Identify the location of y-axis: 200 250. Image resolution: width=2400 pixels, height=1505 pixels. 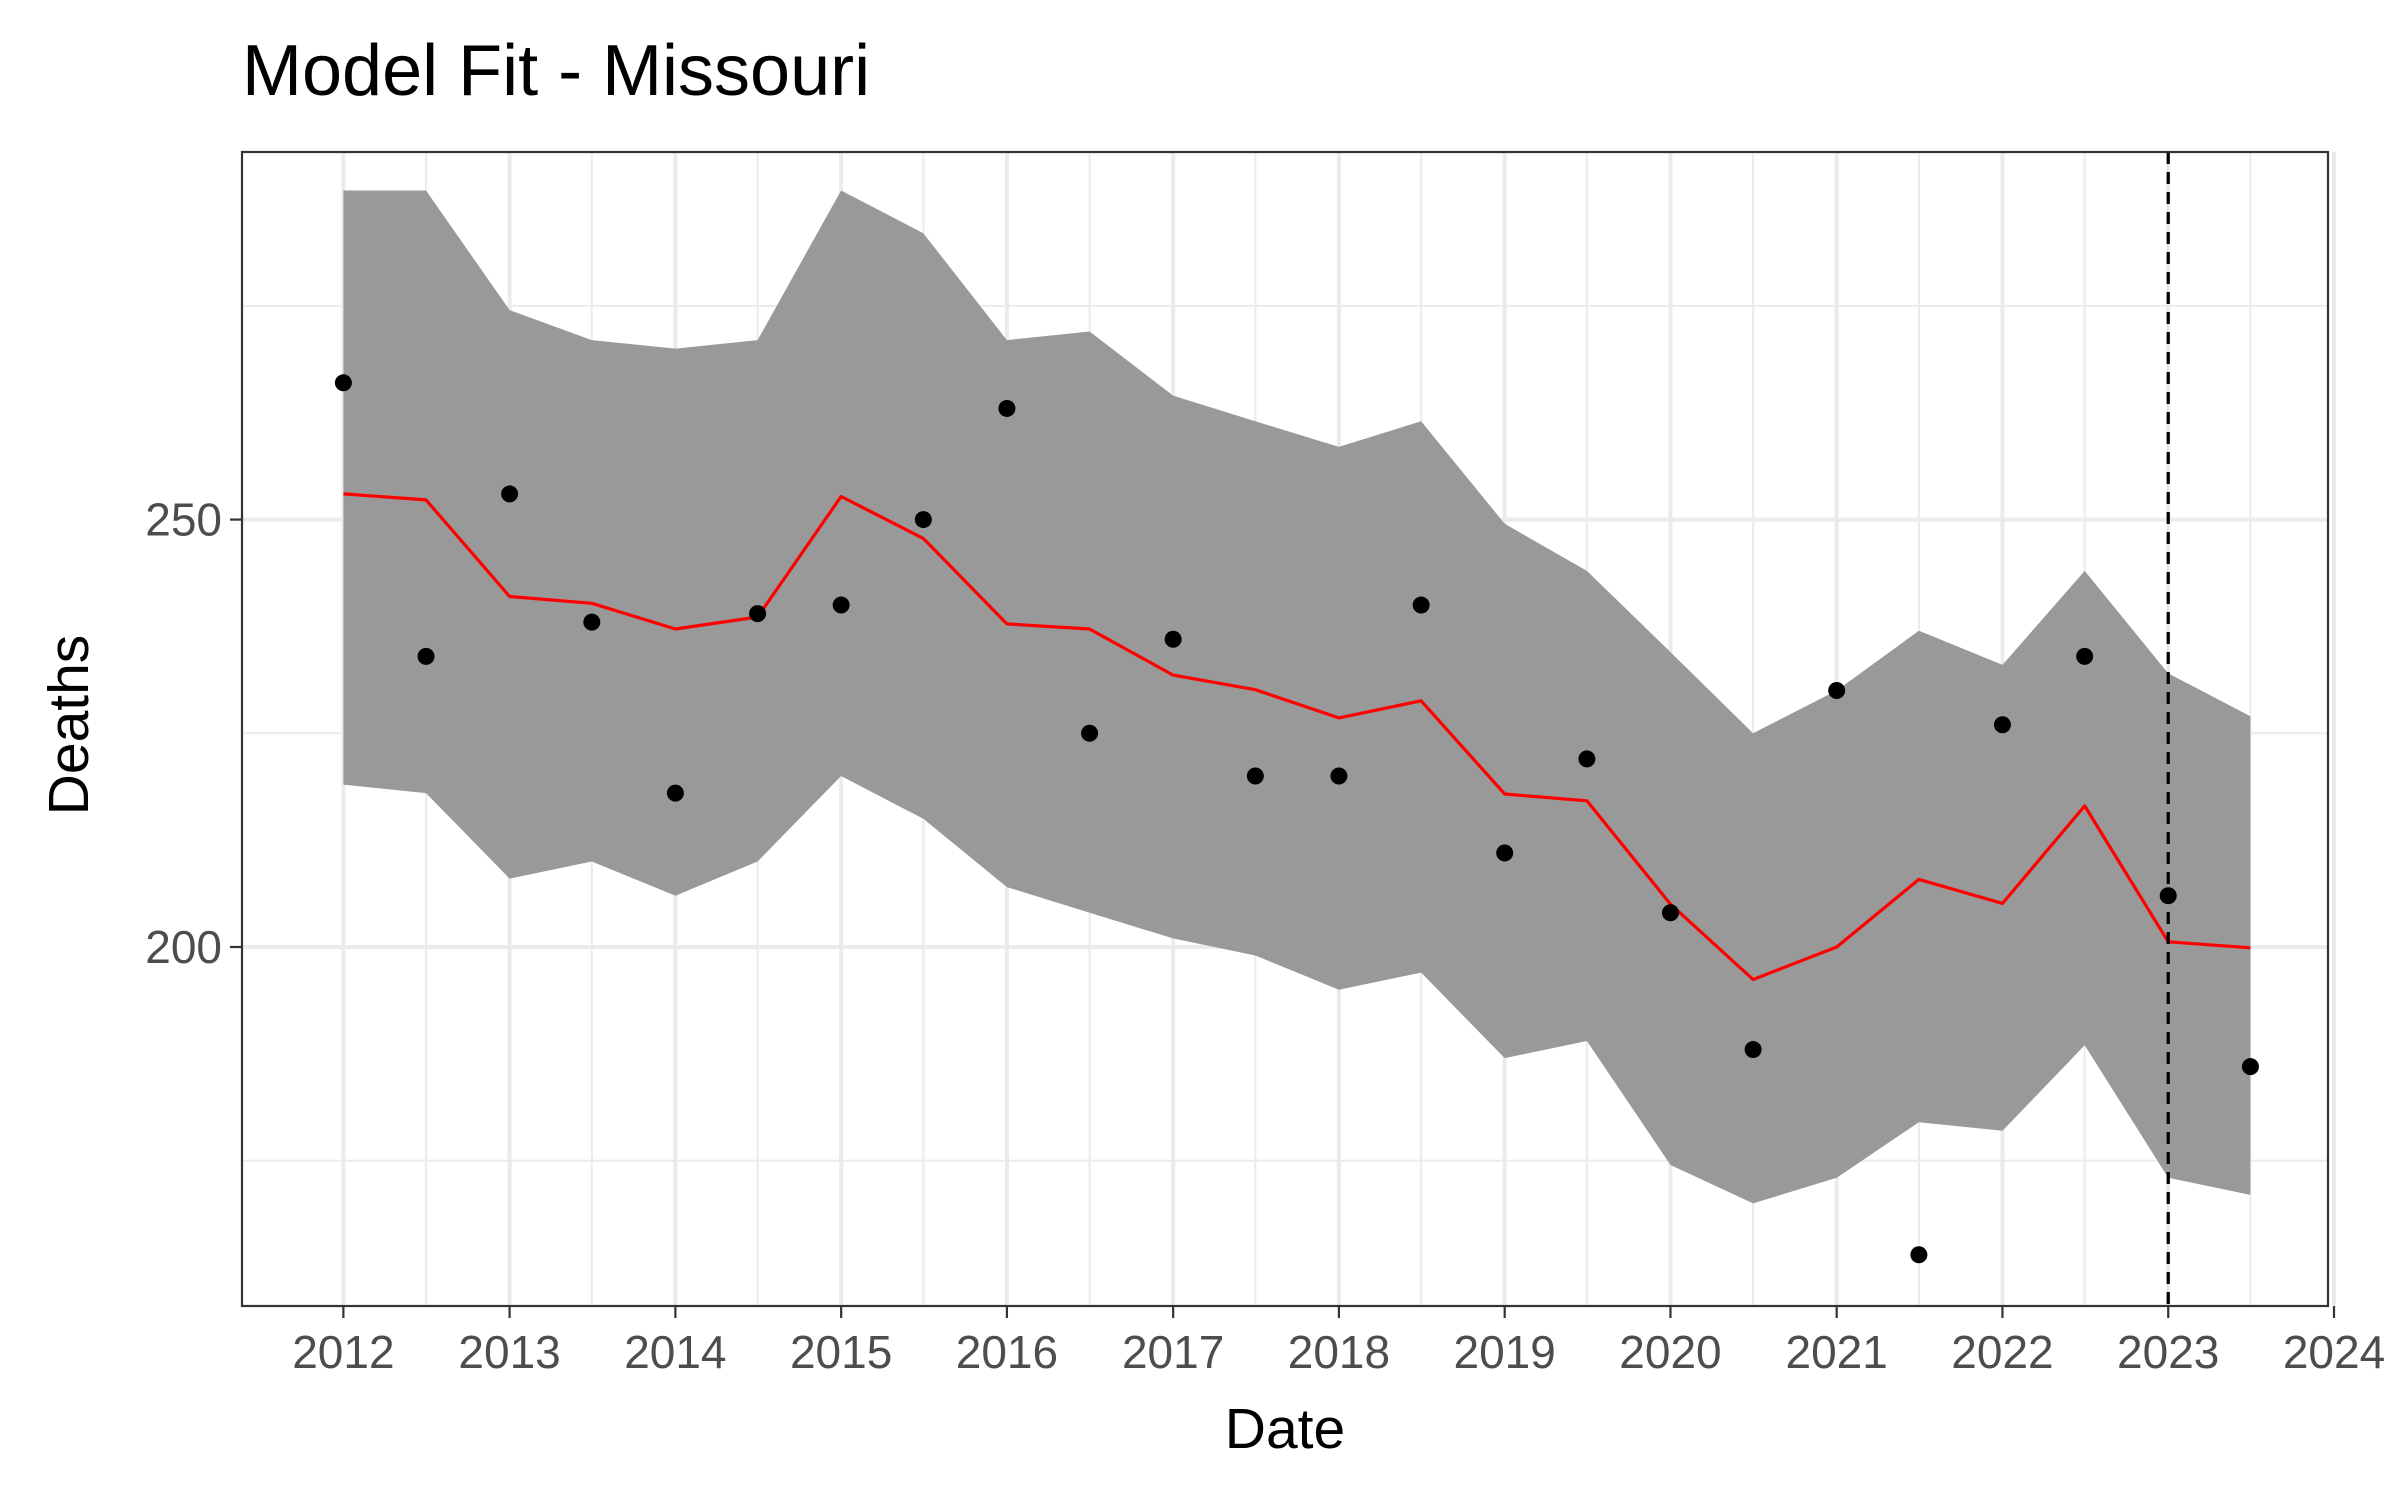
(193, 733).